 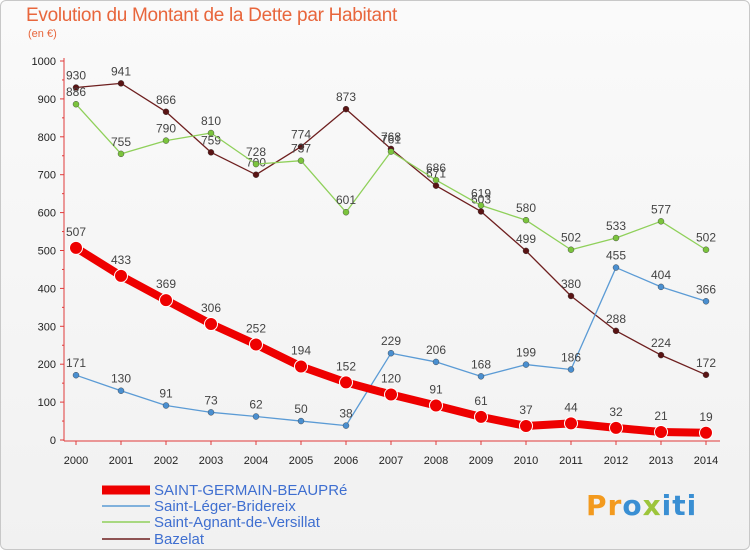 I want to click on x-tick-label: 2001, so click(x=121, y=461).